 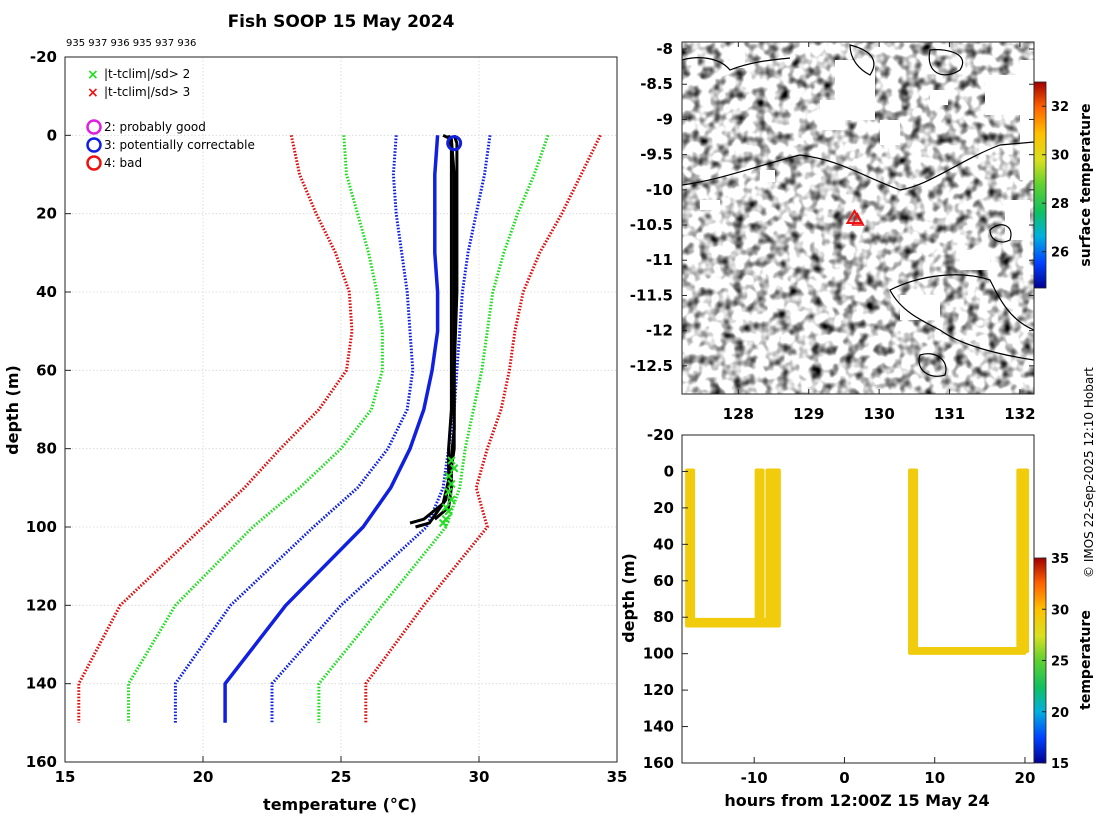 What do you see at coordinates (934, 778) in the screenshot?
I see `time-depth-xtick-label: 10` at bounding box center [934, 778].